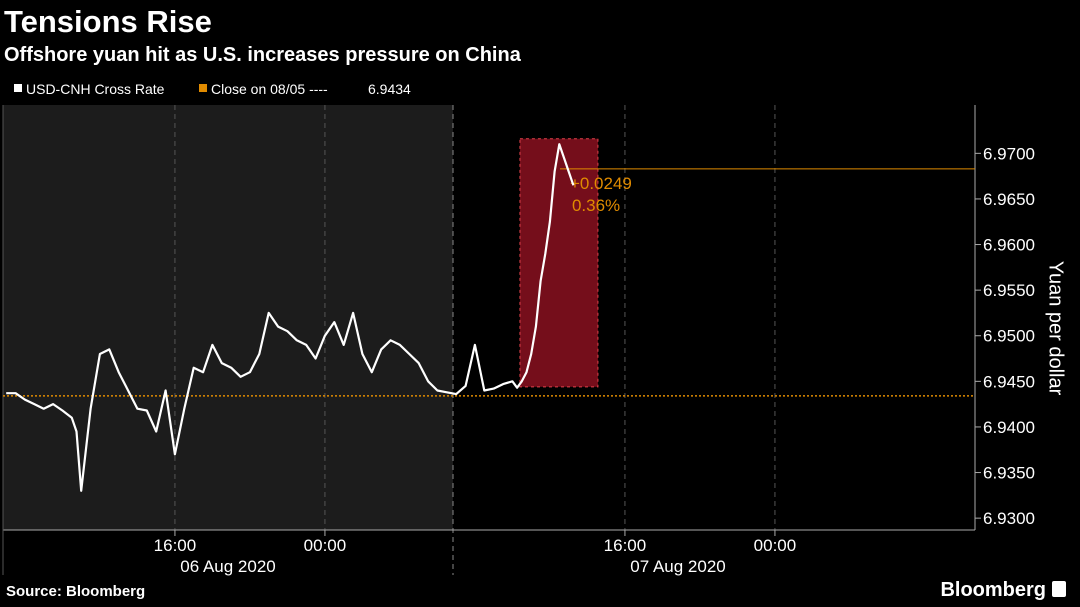 The image size is (1080, 607). I want to click on legend-label: USD-CNH Cross Rate, so click(95, 89).